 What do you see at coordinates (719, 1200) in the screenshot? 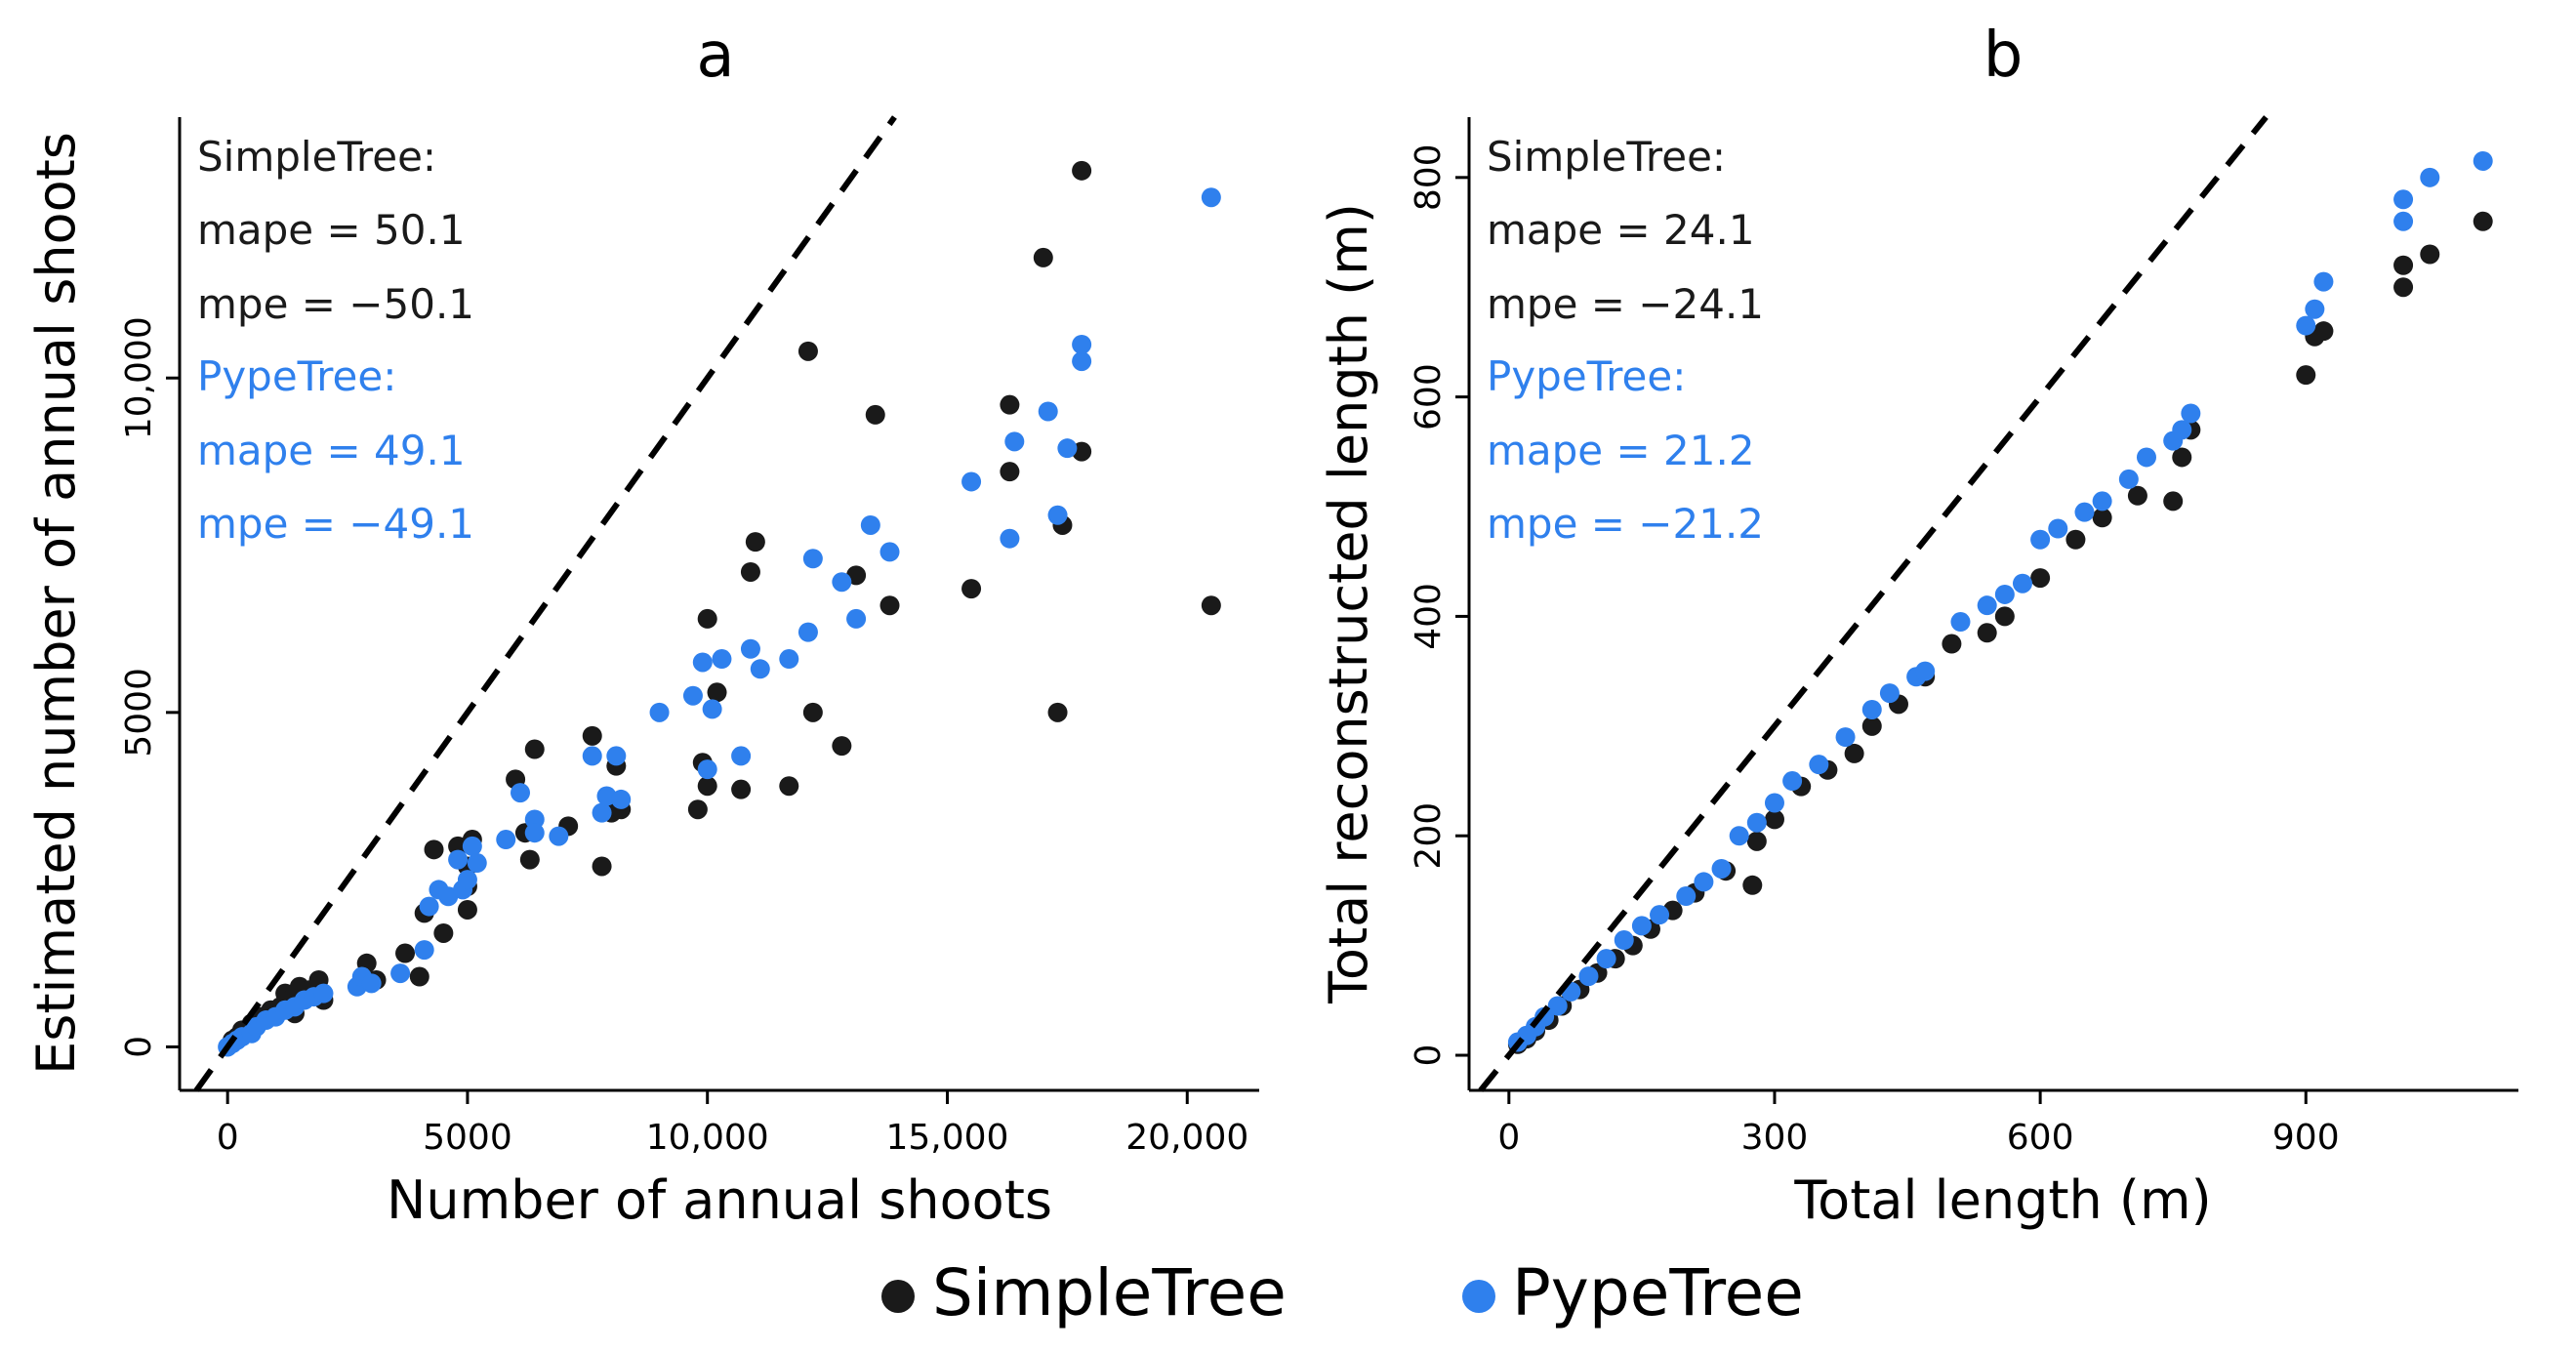
I see `panel-a-x-label: Number of annual shoots` at bounding box center [719, 1200].